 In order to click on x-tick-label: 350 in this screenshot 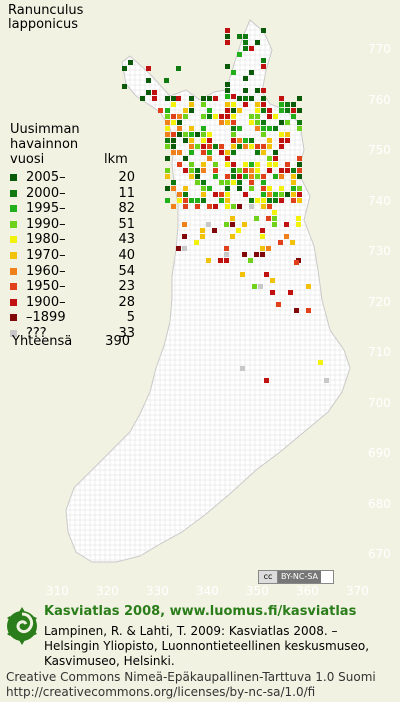, I will do `click(257, 591)`.